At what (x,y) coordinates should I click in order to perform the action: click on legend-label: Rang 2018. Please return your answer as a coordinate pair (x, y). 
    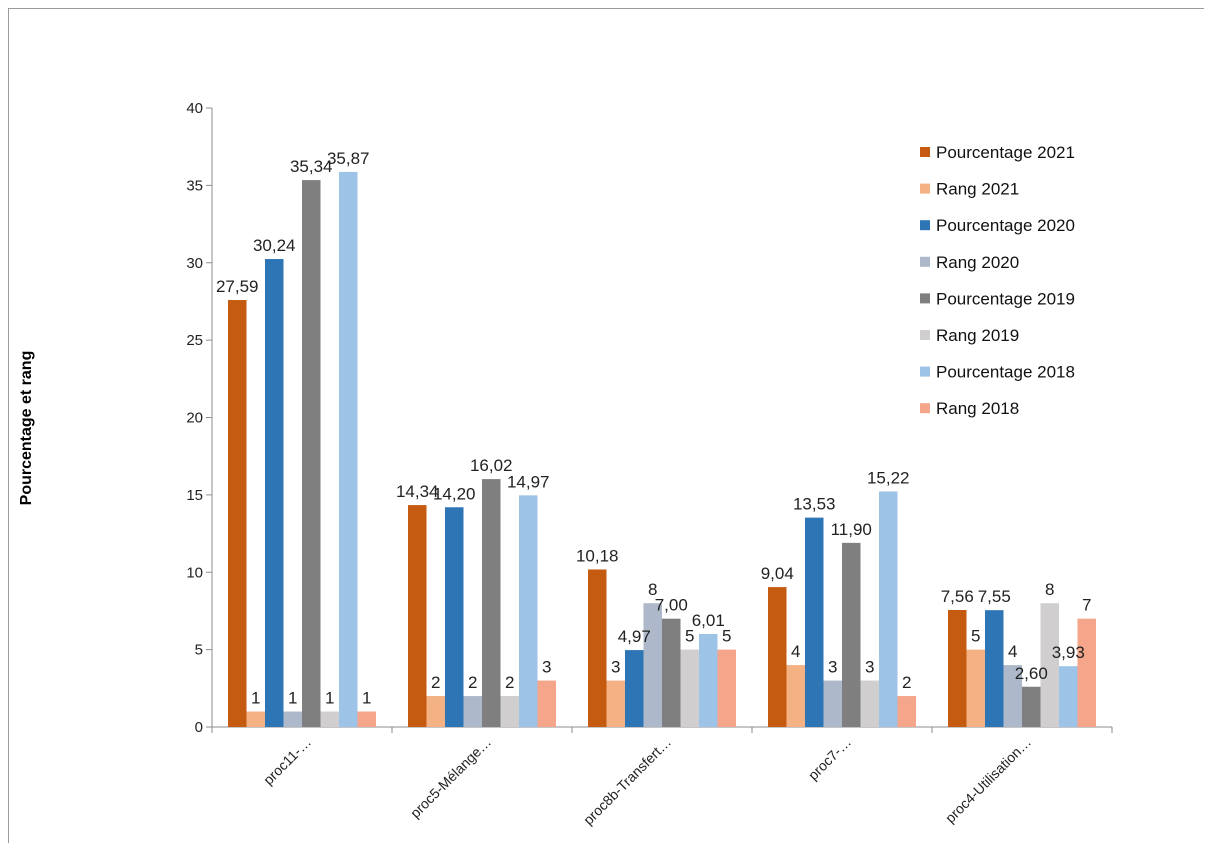
    Looking at the image, I should click on (977, 408).